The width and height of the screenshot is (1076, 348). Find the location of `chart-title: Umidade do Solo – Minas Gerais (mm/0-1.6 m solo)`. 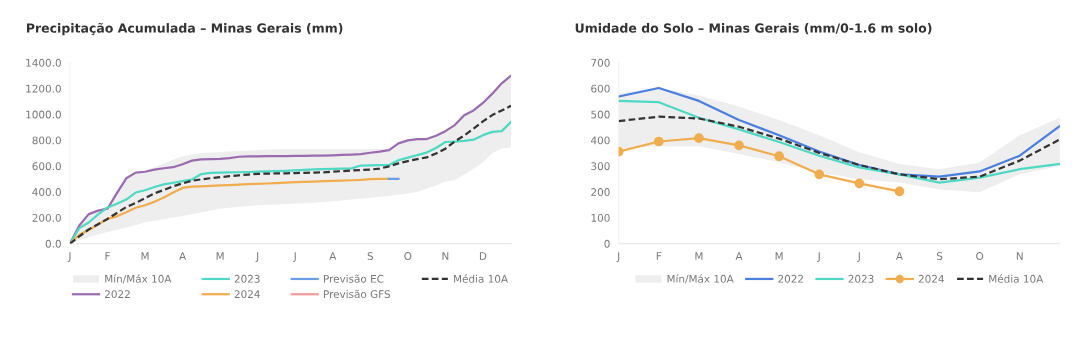

chart-title: Umidade do Solo – Minas Gerais (mm/0-1.6 m solo) is located at coordinates (753, 29).